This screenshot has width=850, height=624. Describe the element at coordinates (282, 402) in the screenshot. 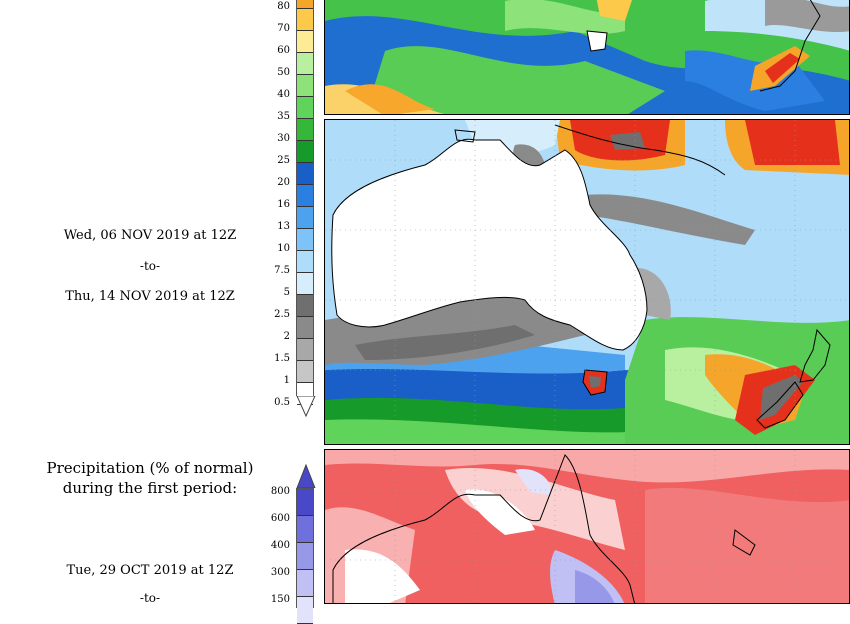

I see `scale-tick-label: 0.5` at that location.